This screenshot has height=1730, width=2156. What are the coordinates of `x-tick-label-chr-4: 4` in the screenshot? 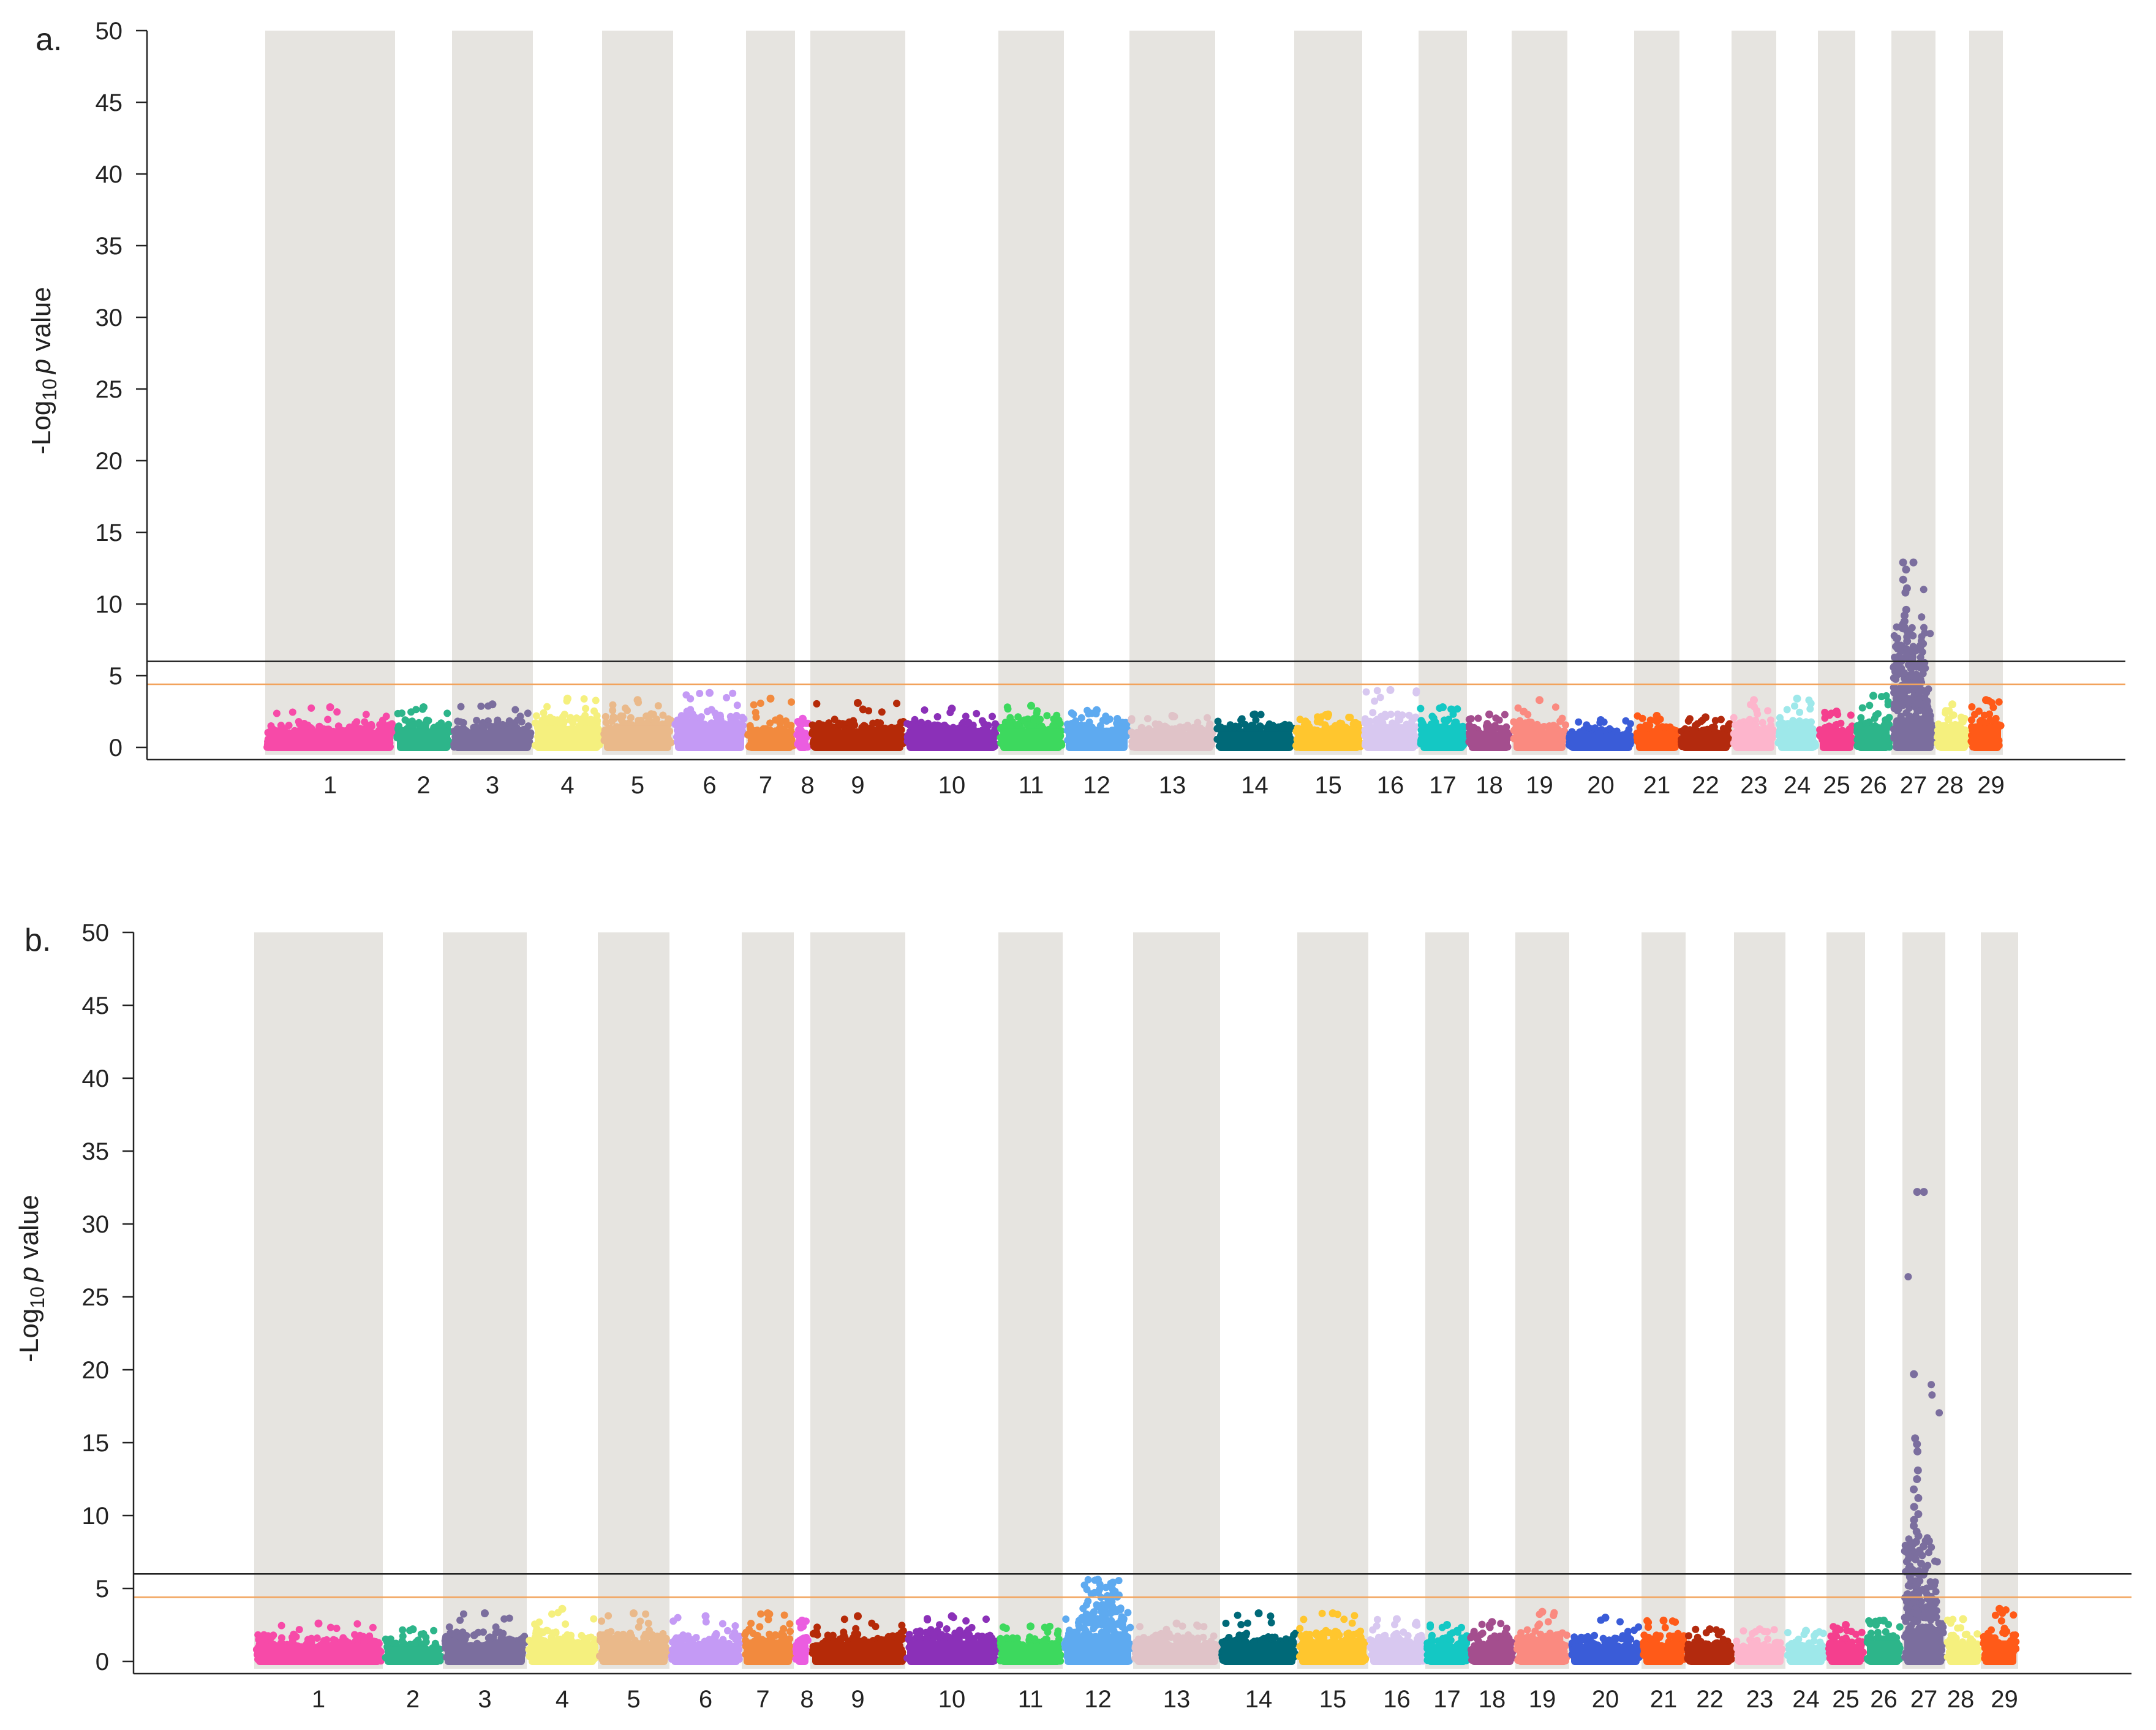 It's located at (567, 785).